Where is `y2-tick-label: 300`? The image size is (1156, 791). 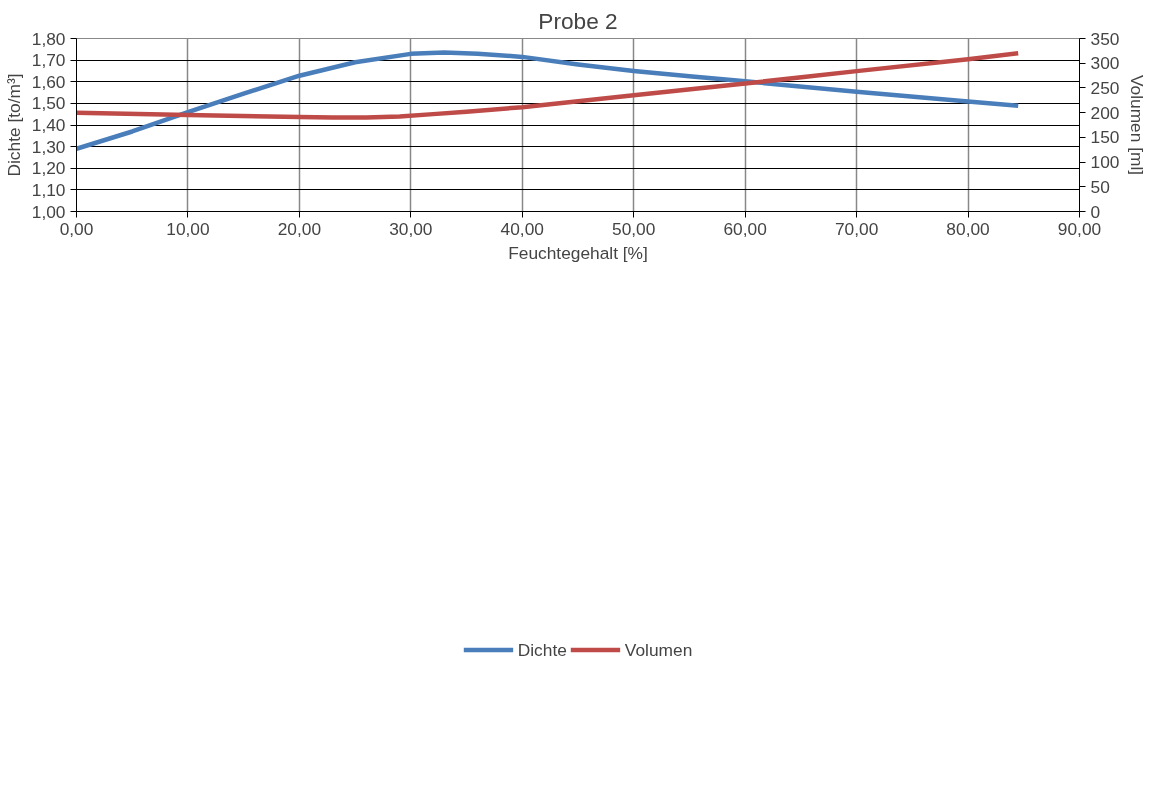 y2-tick-label: 300 is located at coordinates (1105, 63).